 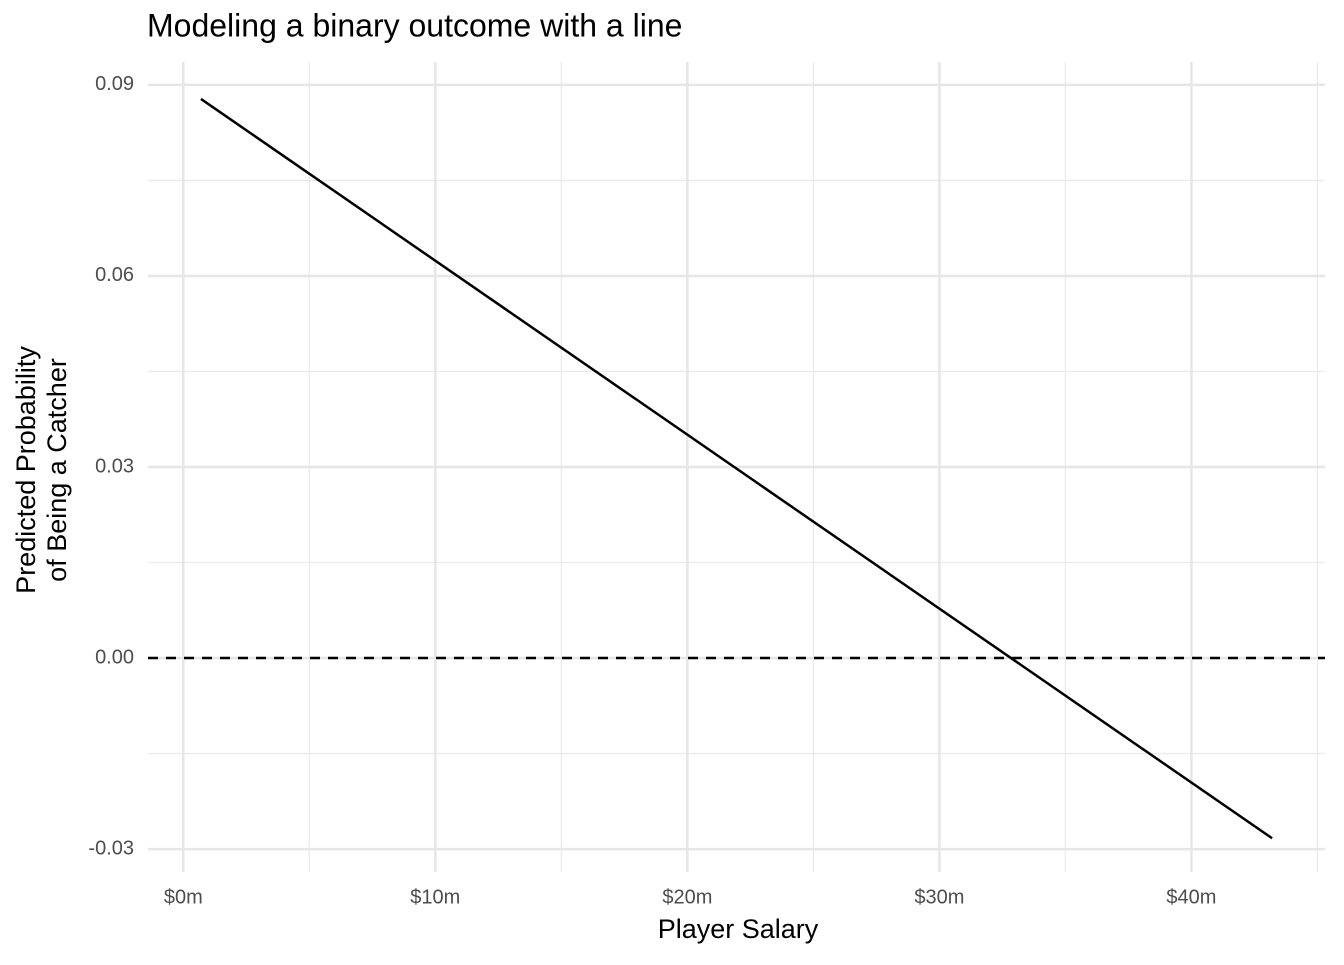 I want to click on y-tick-label: 0.00, so click(x=114, y=657).